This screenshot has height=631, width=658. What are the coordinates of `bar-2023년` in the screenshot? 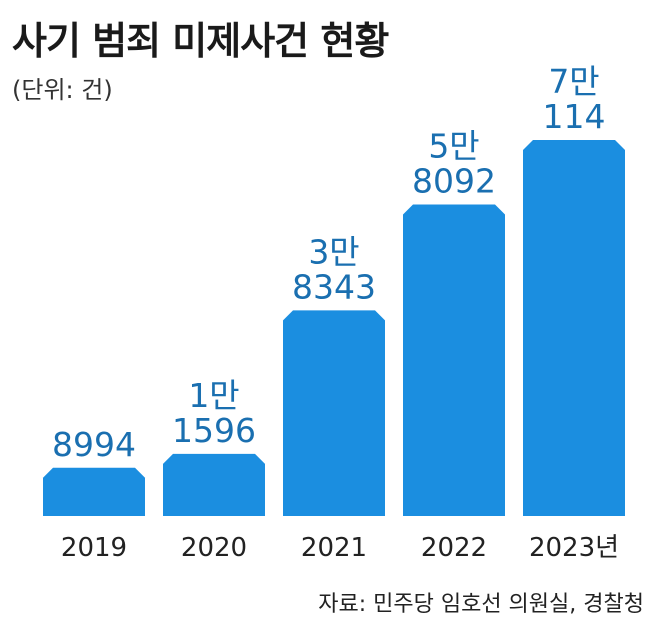 It's located at (574, 328).